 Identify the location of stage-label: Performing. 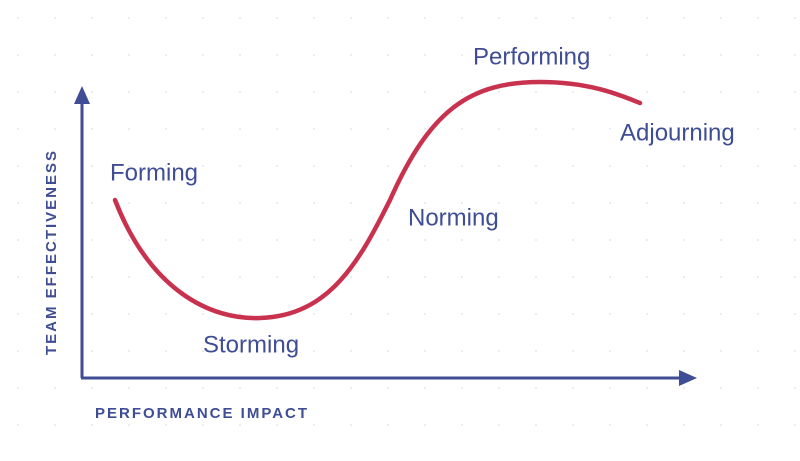
(531, 56).